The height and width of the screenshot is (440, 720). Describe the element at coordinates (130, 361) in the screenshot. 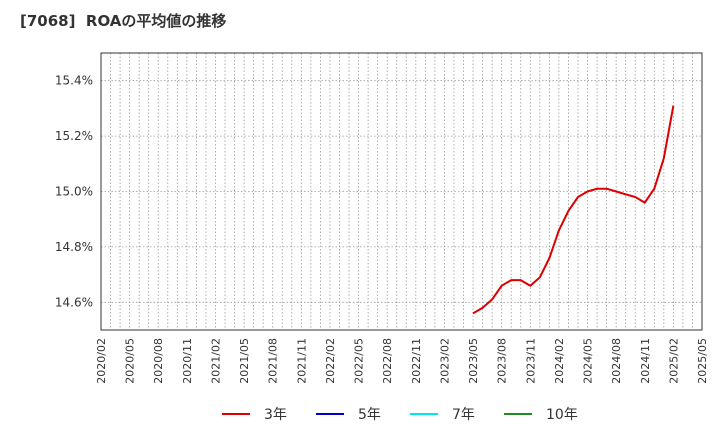

I see `x-tick-label: 2020/05` at that location.